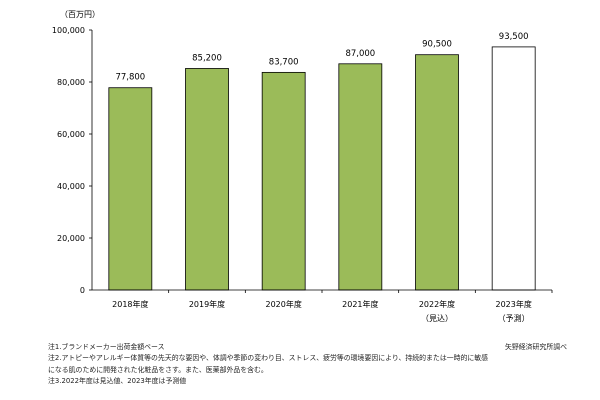 This screenshot has height=400, width=600. Describe the element at coordinates (535, 347) in the screenshot. I see `source-label: 矢野経済研究所調べ` at that location.